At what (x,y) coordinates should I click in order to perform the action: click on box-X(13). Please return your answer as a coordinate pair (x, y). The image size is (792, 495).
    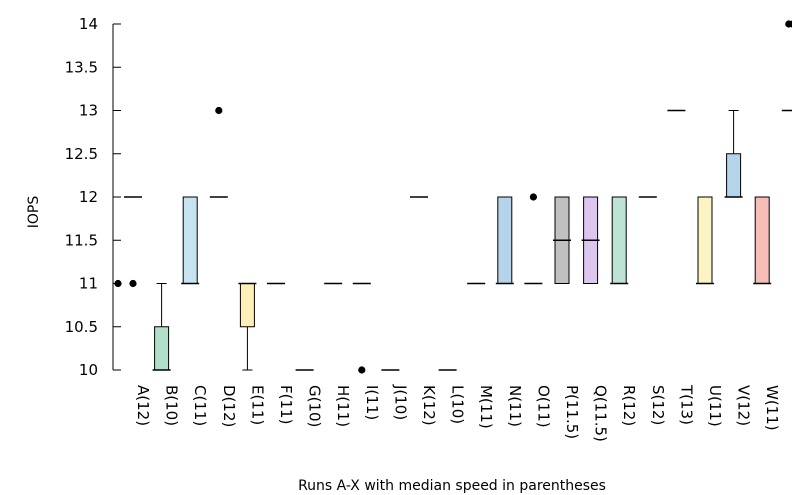
    Looking at the image, I should click on (786, 66).